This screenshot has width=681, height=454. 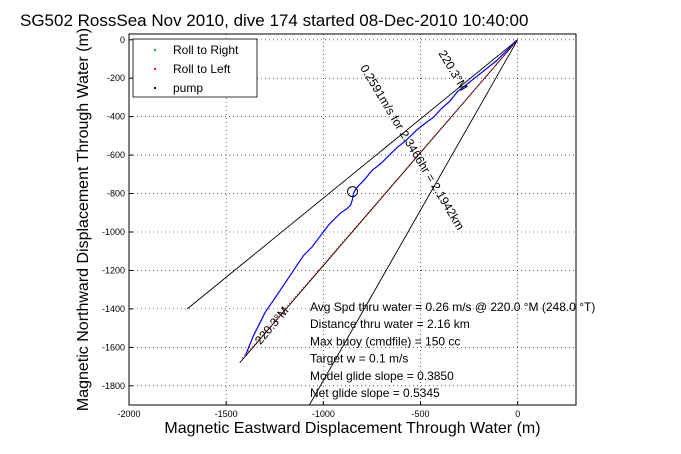 What do you see at coordinates (113, 270) in the screenshot?
I see `y-tick-label: -1200` at bounding box center [113, 270].